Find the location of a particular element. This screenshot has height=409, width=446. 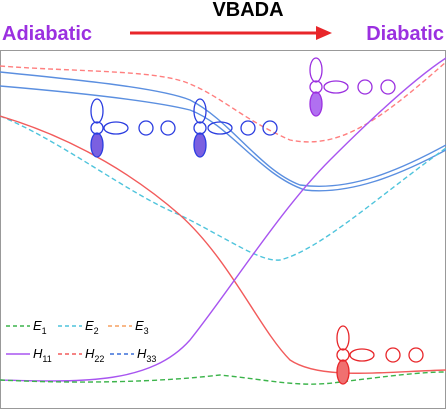

legend-label: H22 is located at coordinates (94, 355).